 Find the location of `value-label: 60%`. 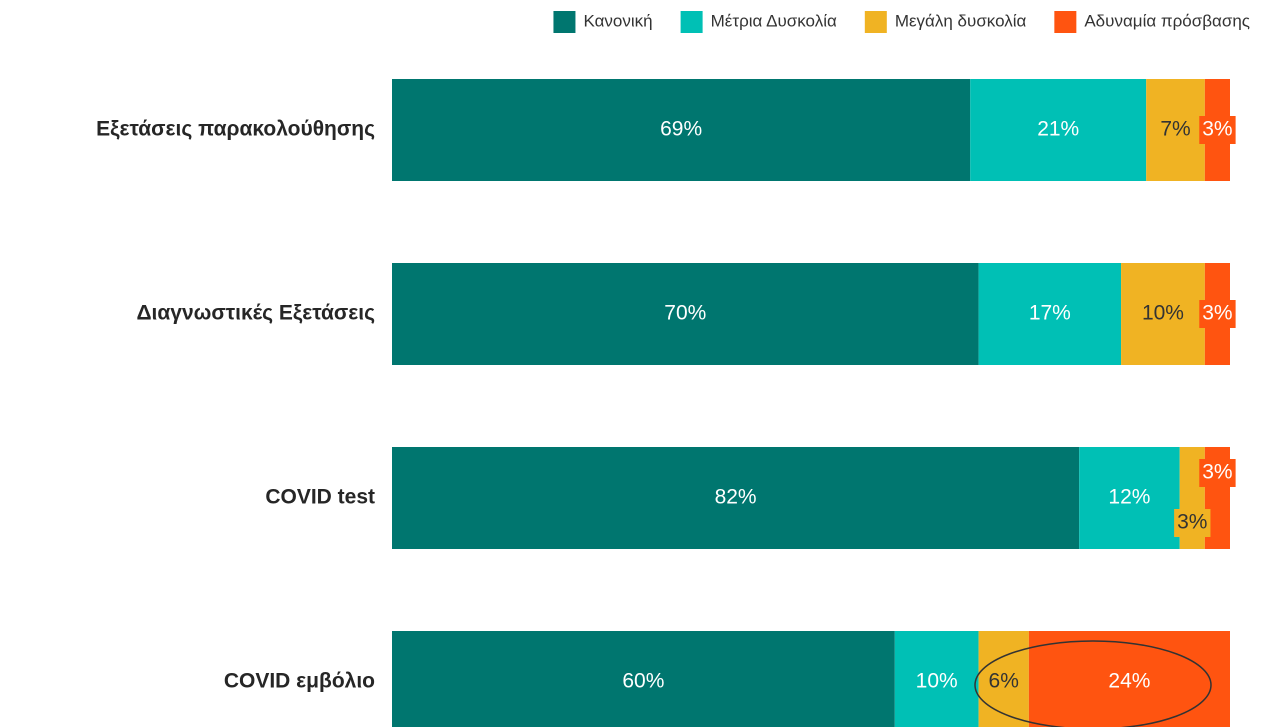

value-label: 60% is located at coordinates (643, 681).